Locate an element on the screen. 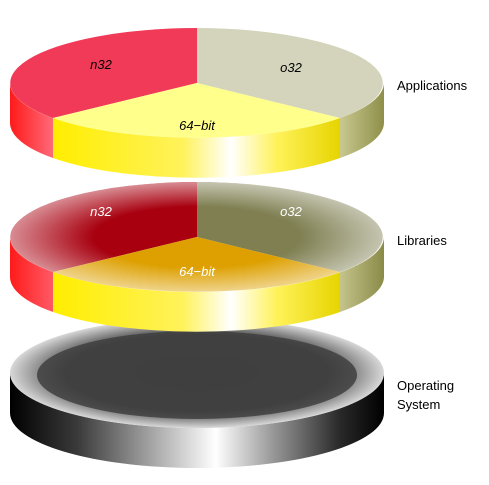 This screenshot has height=485, width=489. layer-name-libraries: Libraries is located at coordinates (422, 240).